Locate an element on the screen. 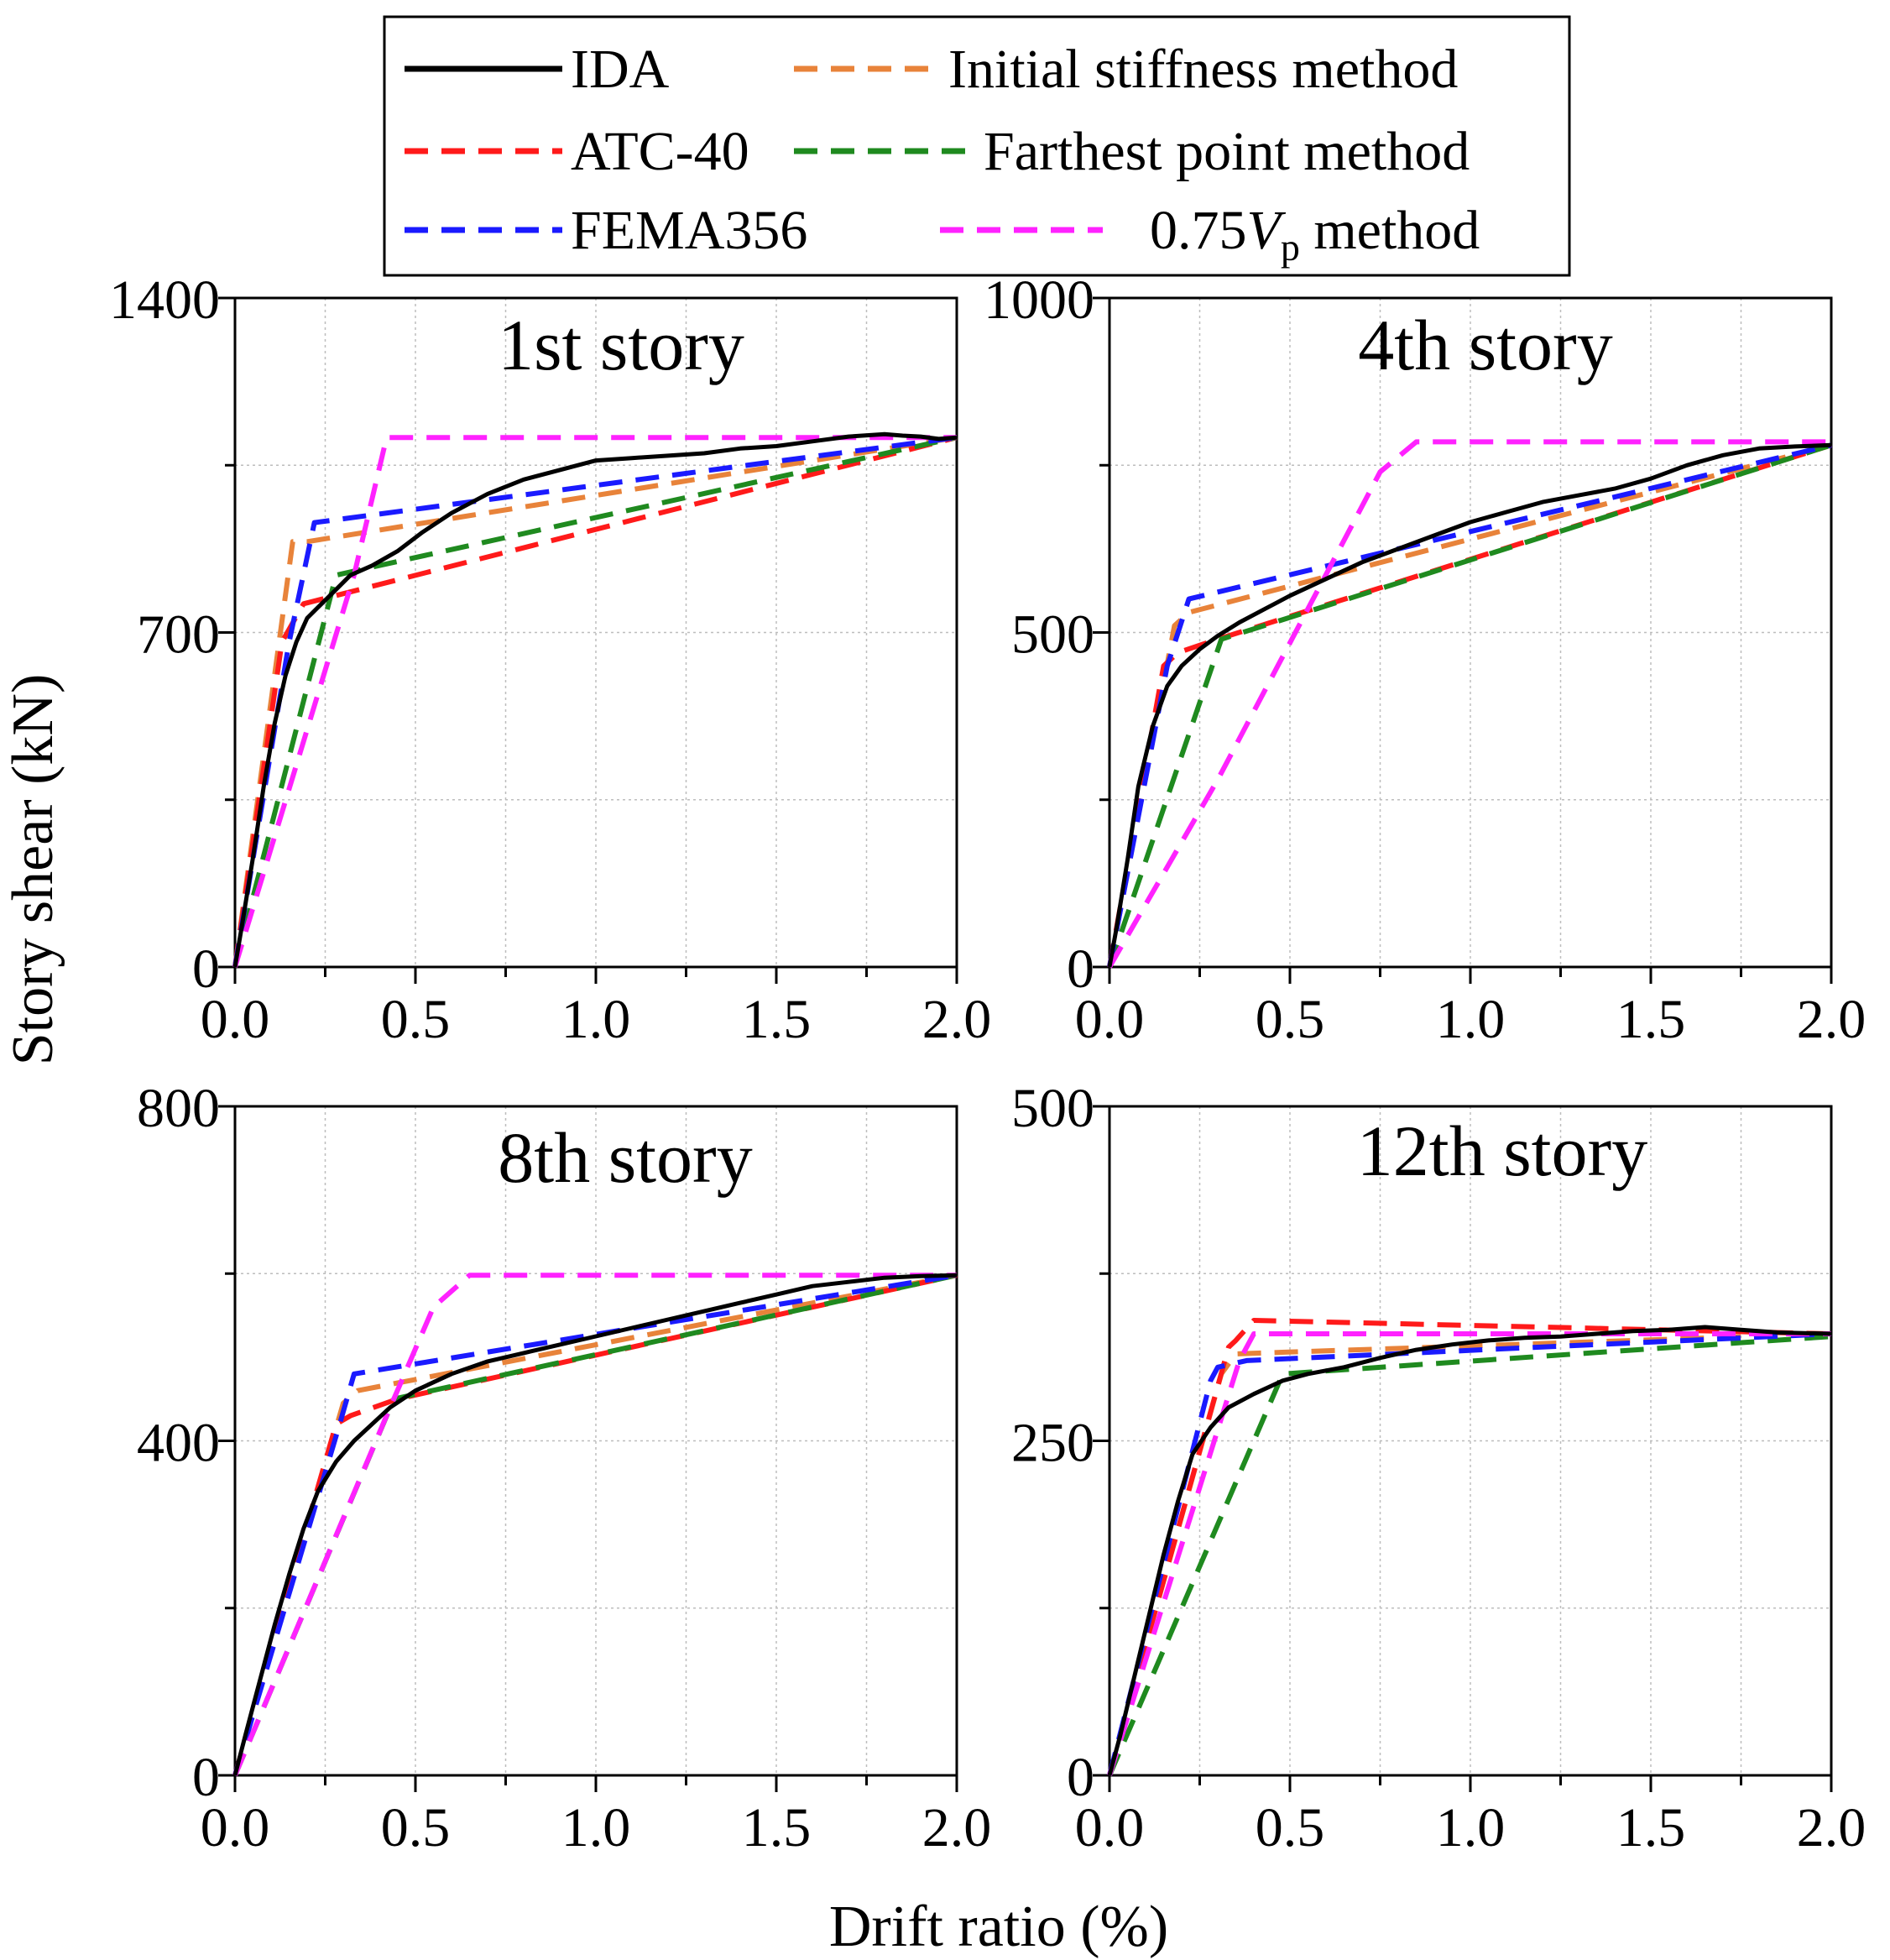  panel-1-ytick-label-1: 0 is located at coordinates (206, 969).